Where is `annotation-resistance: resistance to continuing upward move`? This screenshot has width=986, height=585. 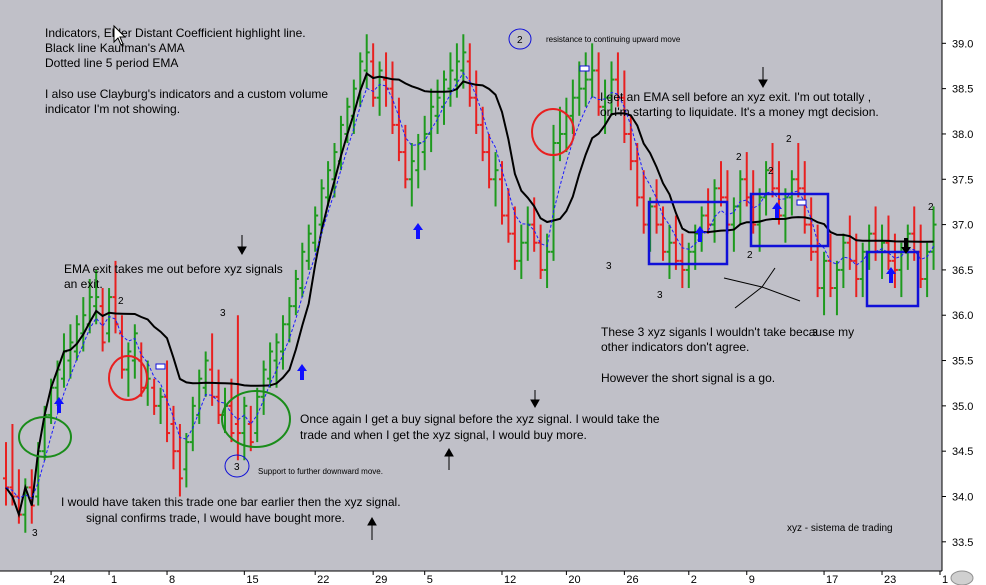
annotation-resistance: resistance to continuing upward move is located at coordinates (613, 39).